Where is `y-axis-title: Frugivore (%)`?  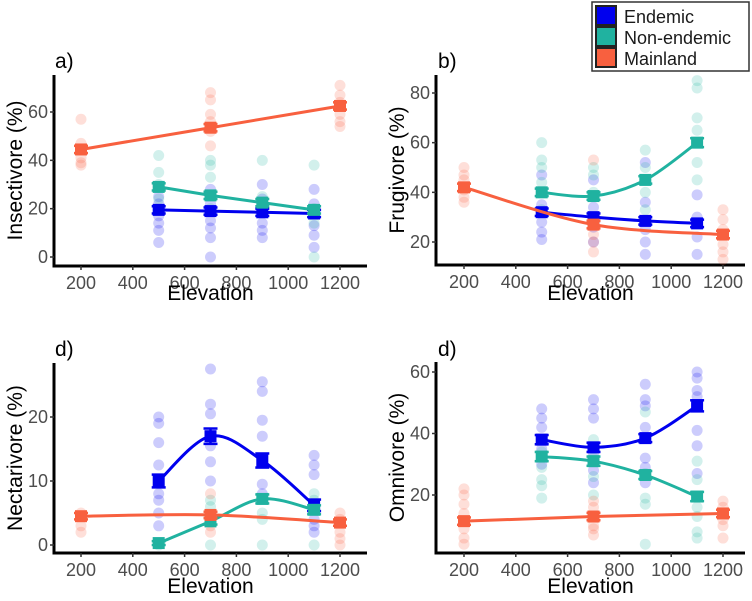 y-axis-title: Frugivore (%) is located at coordinates (397, 169).